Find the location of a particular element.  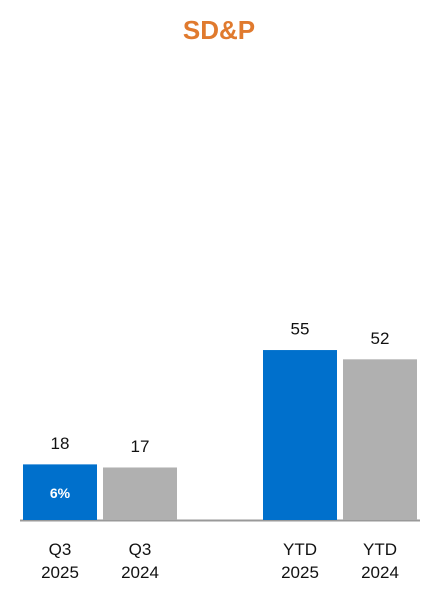

chart-title: SD&P is located at coordinates (219, 30).